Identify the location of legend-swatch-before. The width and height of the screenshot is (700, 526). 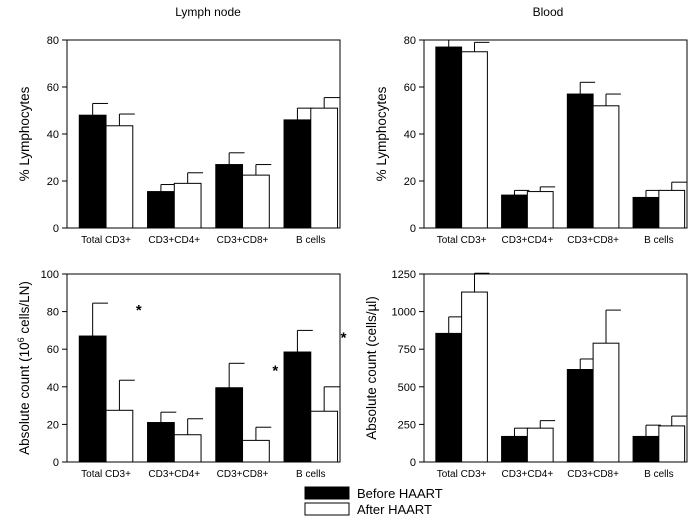
(327, 493).